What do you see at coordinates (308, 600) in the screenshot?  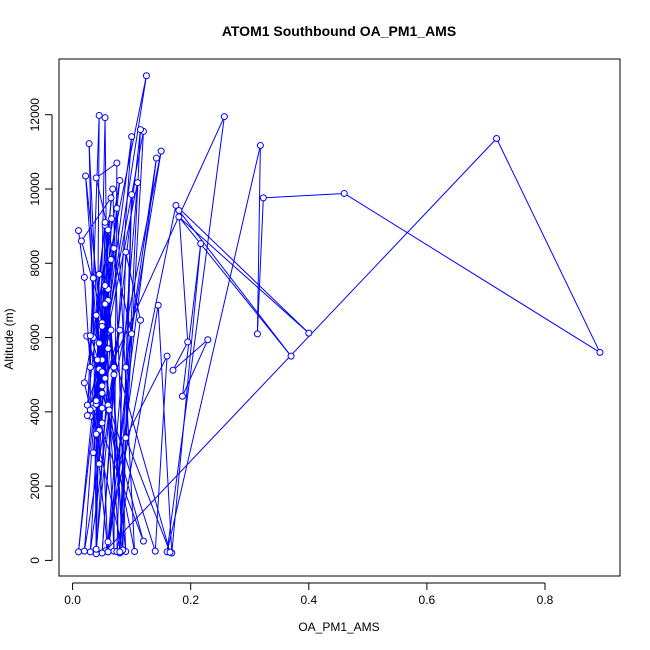 I see `x-tick-label: 0.4` at bounding box center [308, 600].